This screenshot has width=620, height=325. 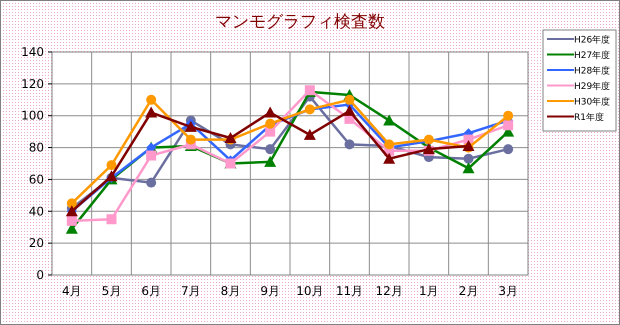 I want to click on chart-title: マンモグラフィ検査数, so click(x=300, y=22).